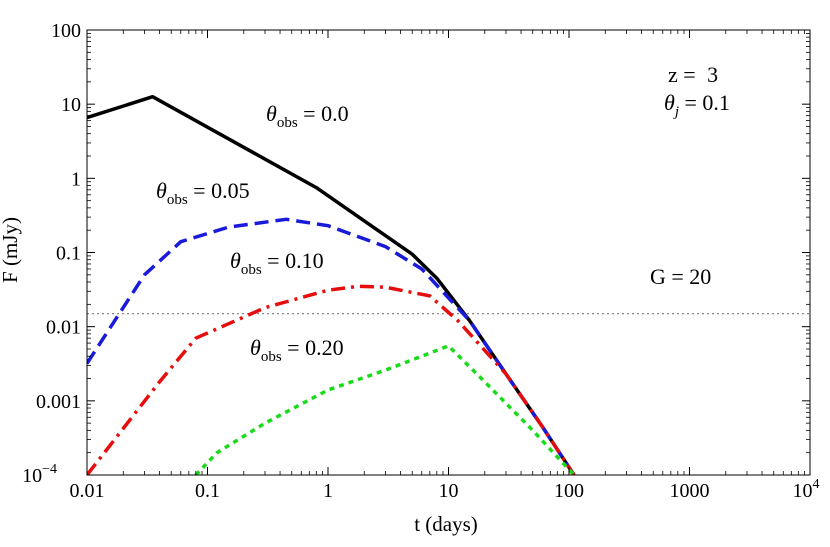 Image resolution: width=830 pixels, height=547 pixels. Describe the element at coordinates (297, 350) in the screenshot. I see `label-theta-obs-0-20: θobs = 0.20` at that location.